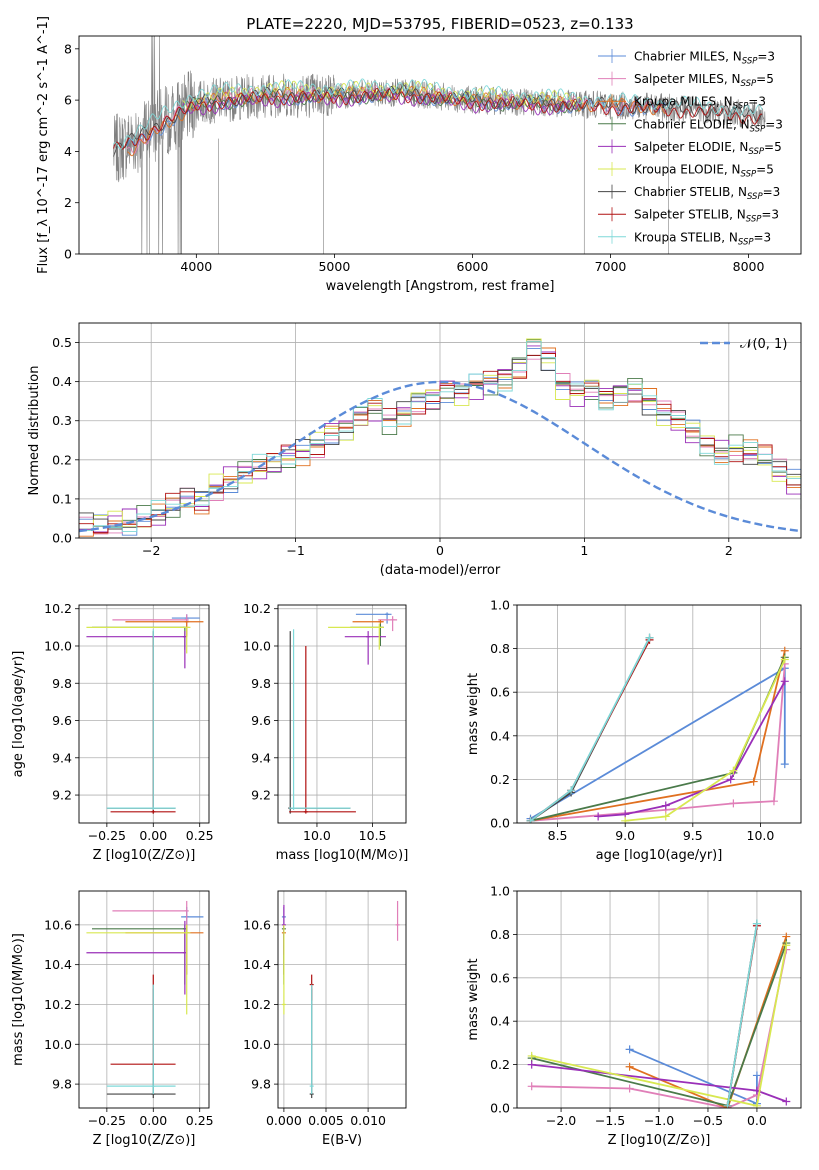  Describe the element at coordinates (729, 550) in the screenshot. I see `x-tick-label: 2` at that location.